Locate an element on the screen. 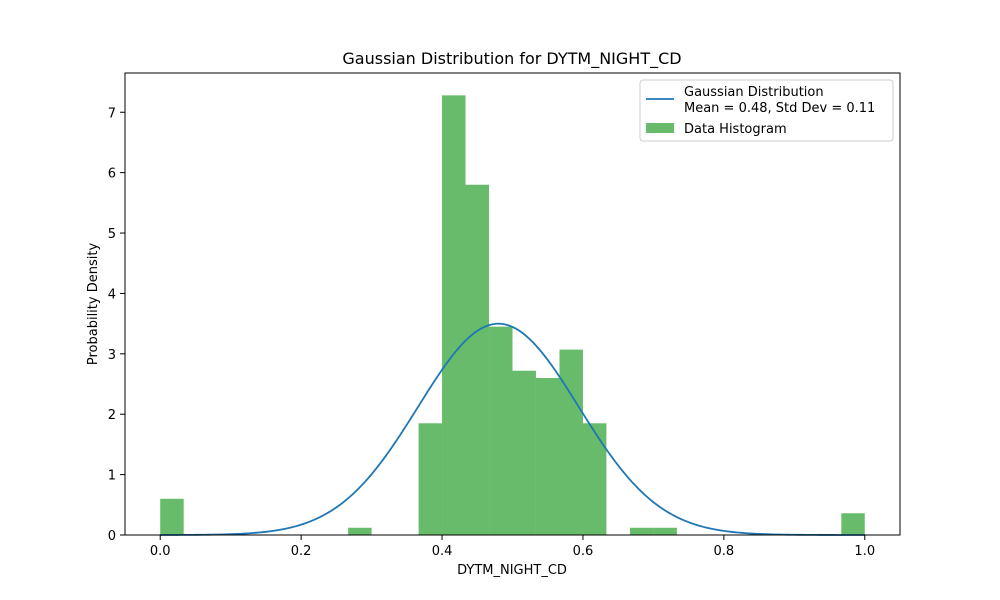 This screenshot has height=600, width=1000. x-tick-label: 1.0 is located at coordinates (864, 551).